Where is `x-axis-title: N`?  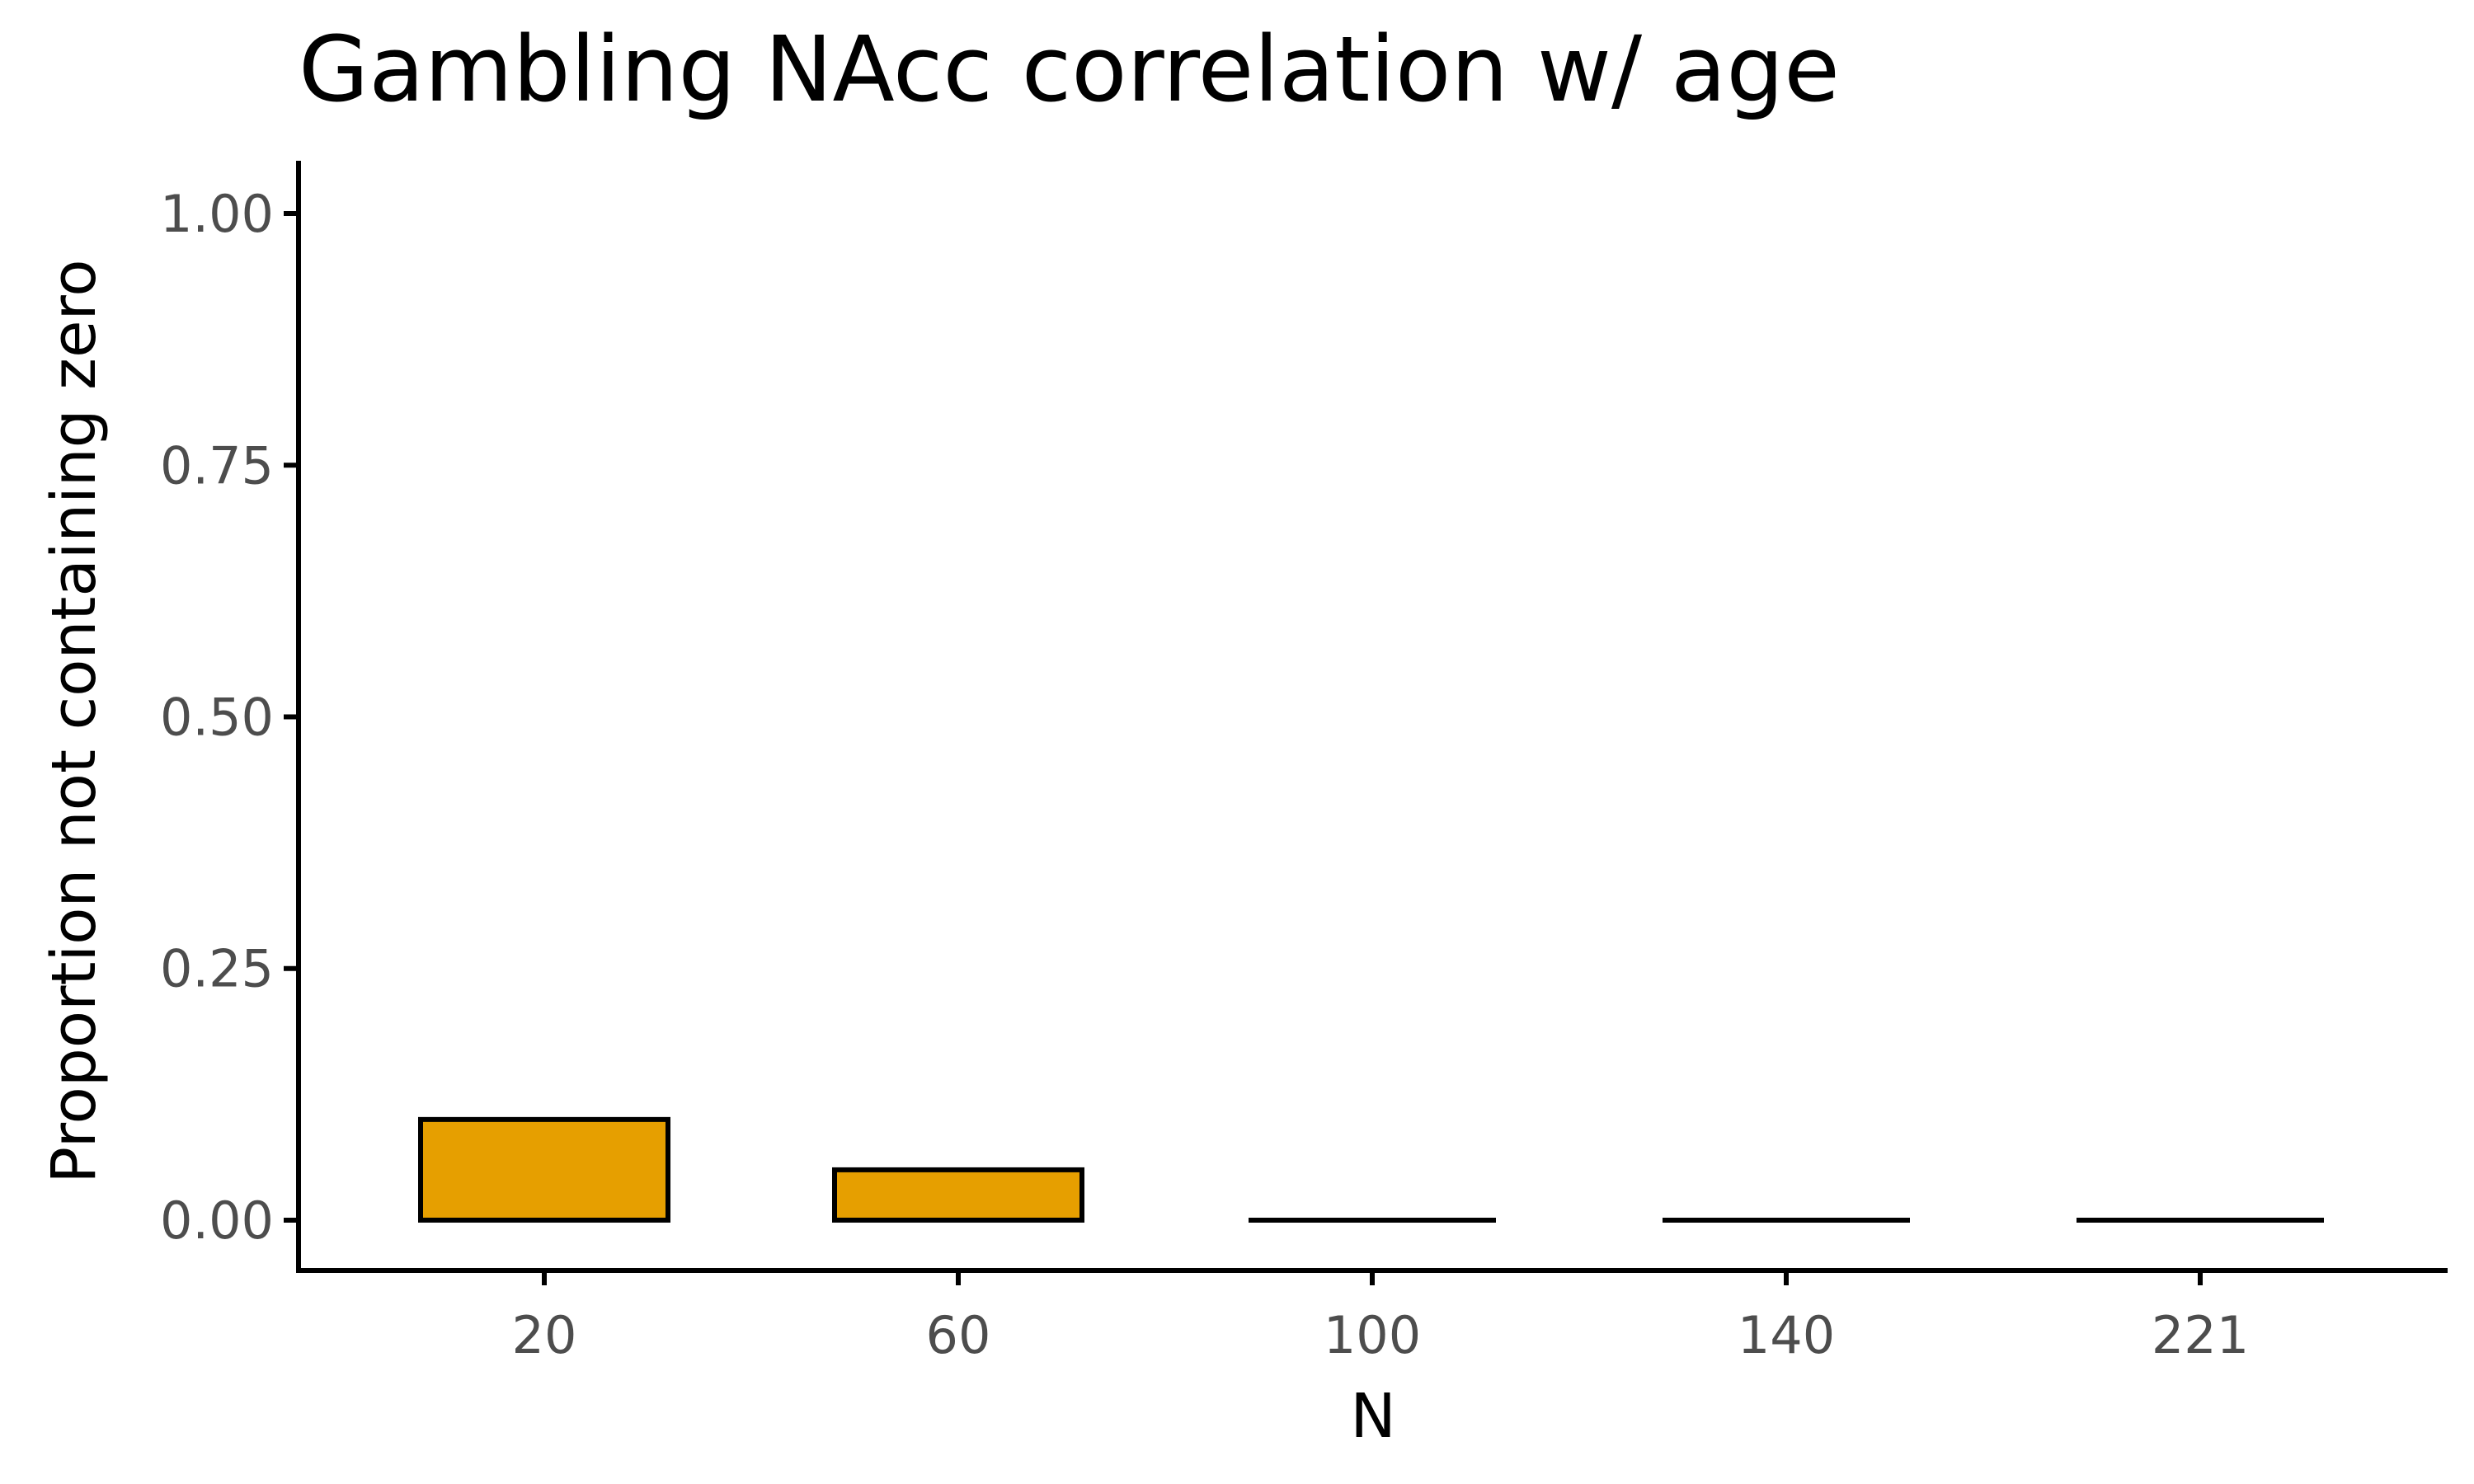
x-axis-title: N is located at coordinates (1372, 1416).